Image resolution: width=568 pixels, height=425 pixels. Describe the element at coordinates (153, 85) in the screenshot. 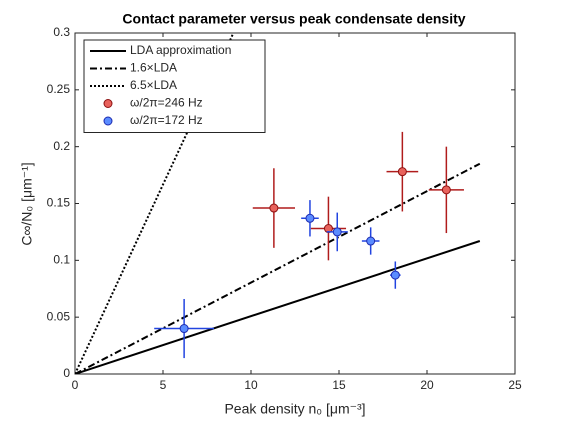

I see `legend-label: 6.5×LDA` at that location.